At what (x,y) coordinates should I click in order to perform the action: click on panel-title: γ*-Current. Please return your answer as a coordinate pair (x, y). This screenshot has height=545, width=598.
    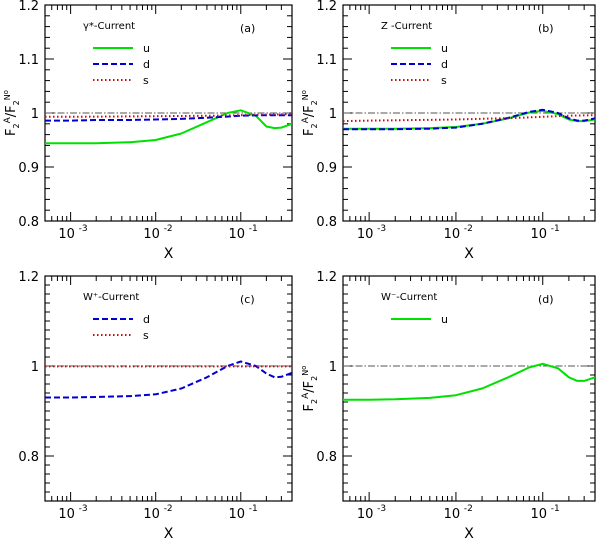
    Looking at the image, I should click on (109, 26).